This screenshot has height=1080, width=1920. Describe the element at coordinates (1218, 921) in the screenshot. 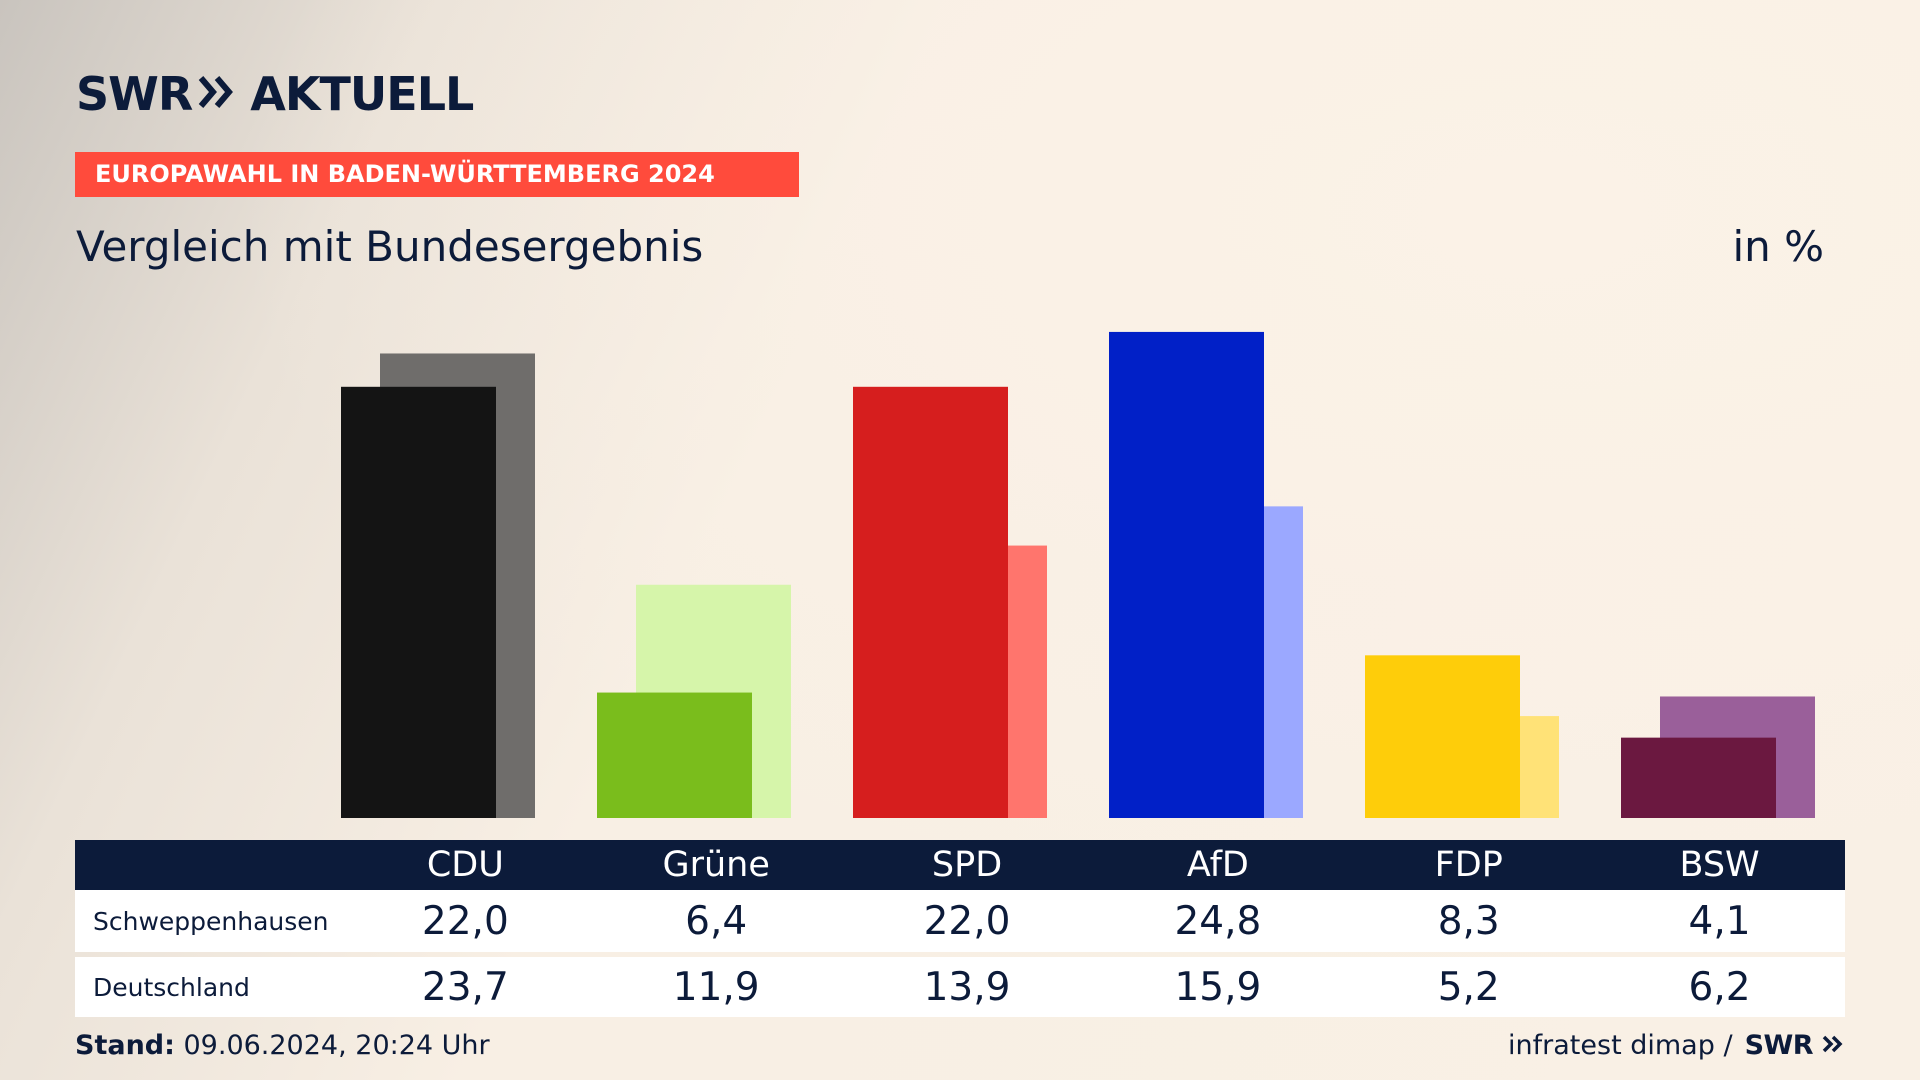

I see `value-afd-local: 24,8` at that location.